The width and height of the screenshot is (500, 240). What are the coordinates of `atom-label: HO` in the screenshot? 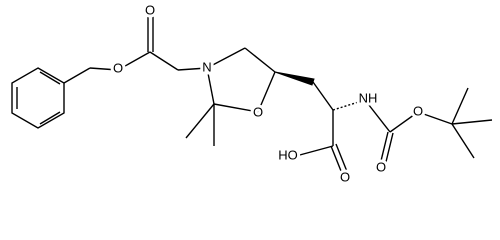 It's located at (288, 154).